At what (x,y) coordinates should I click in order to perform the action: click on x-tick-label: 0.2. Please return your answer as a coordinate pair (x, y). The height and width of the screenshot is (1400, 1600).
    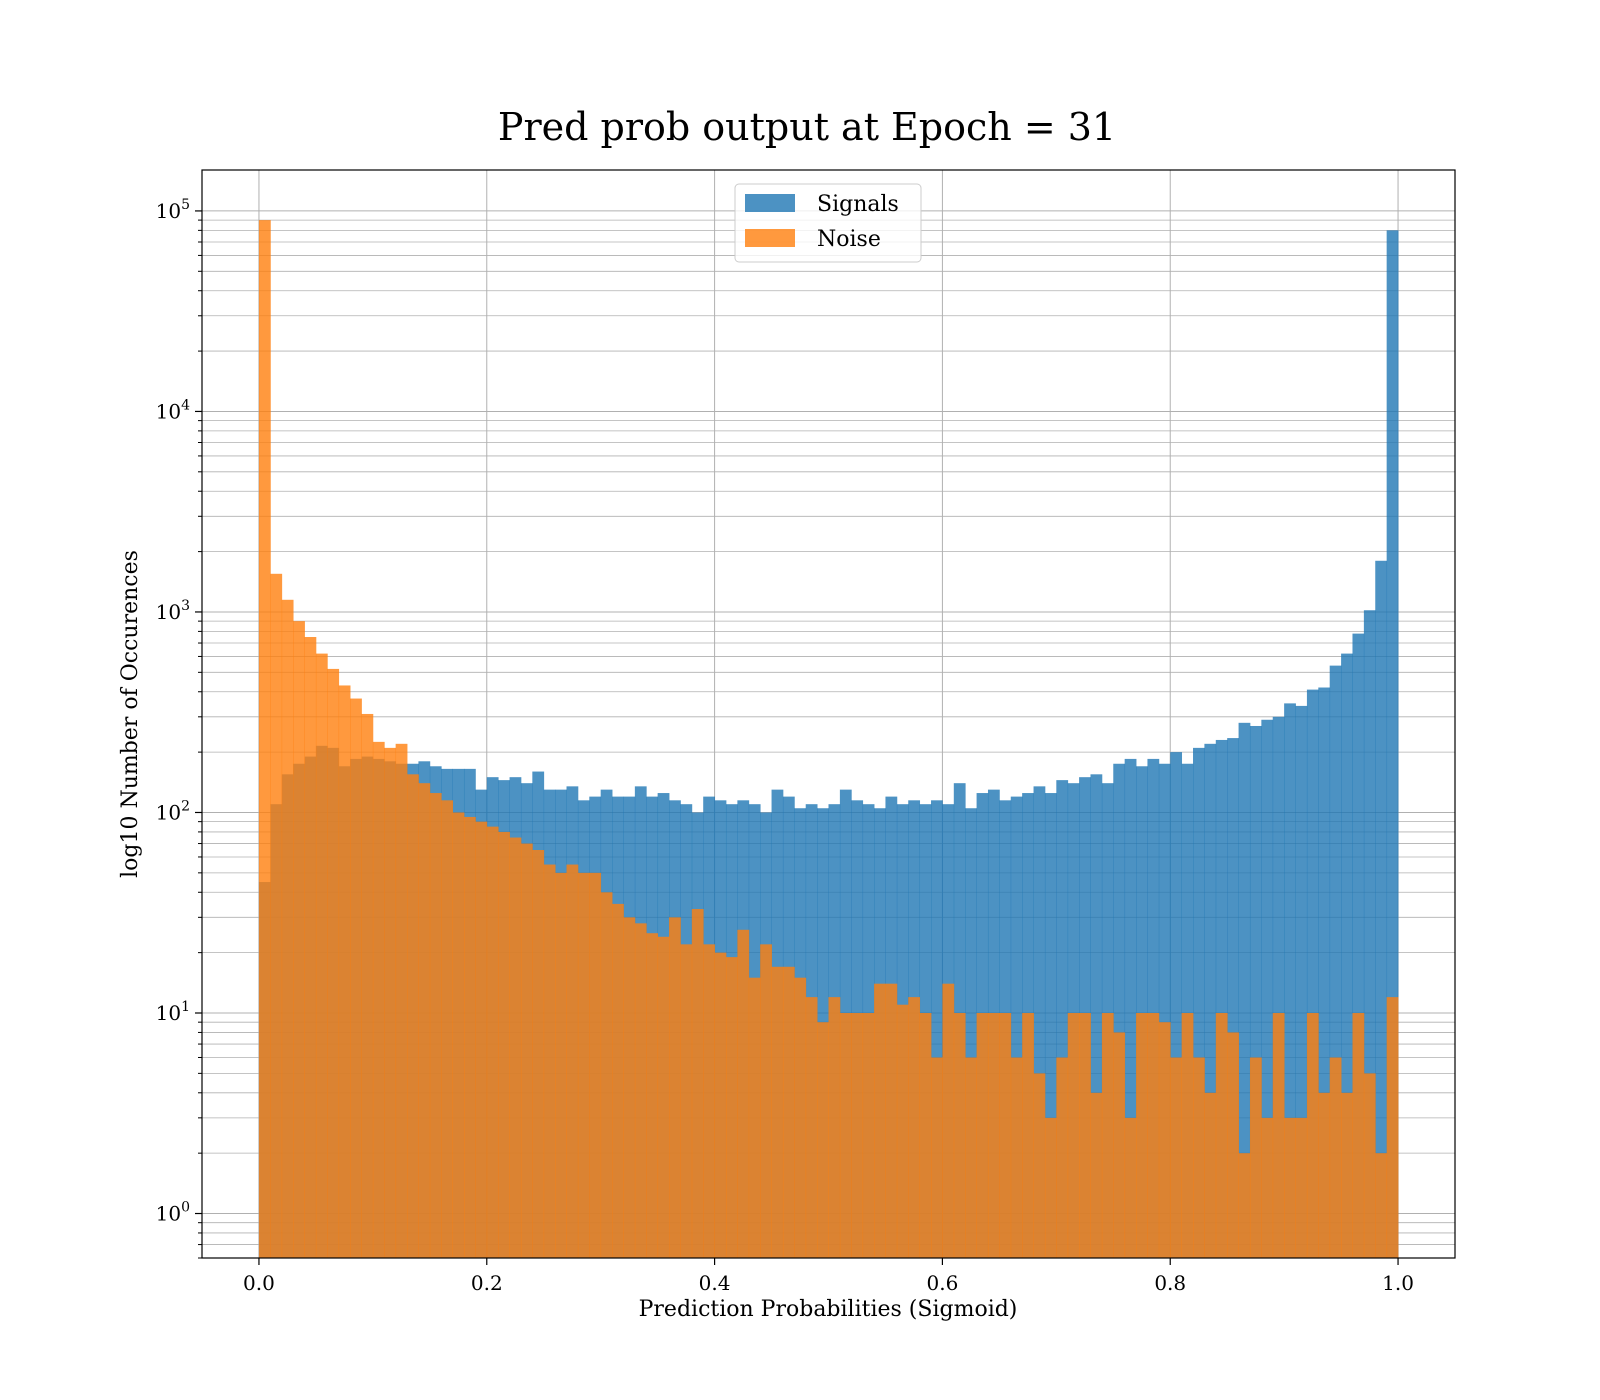
    Looking at the image, I should click on (487, 1283).